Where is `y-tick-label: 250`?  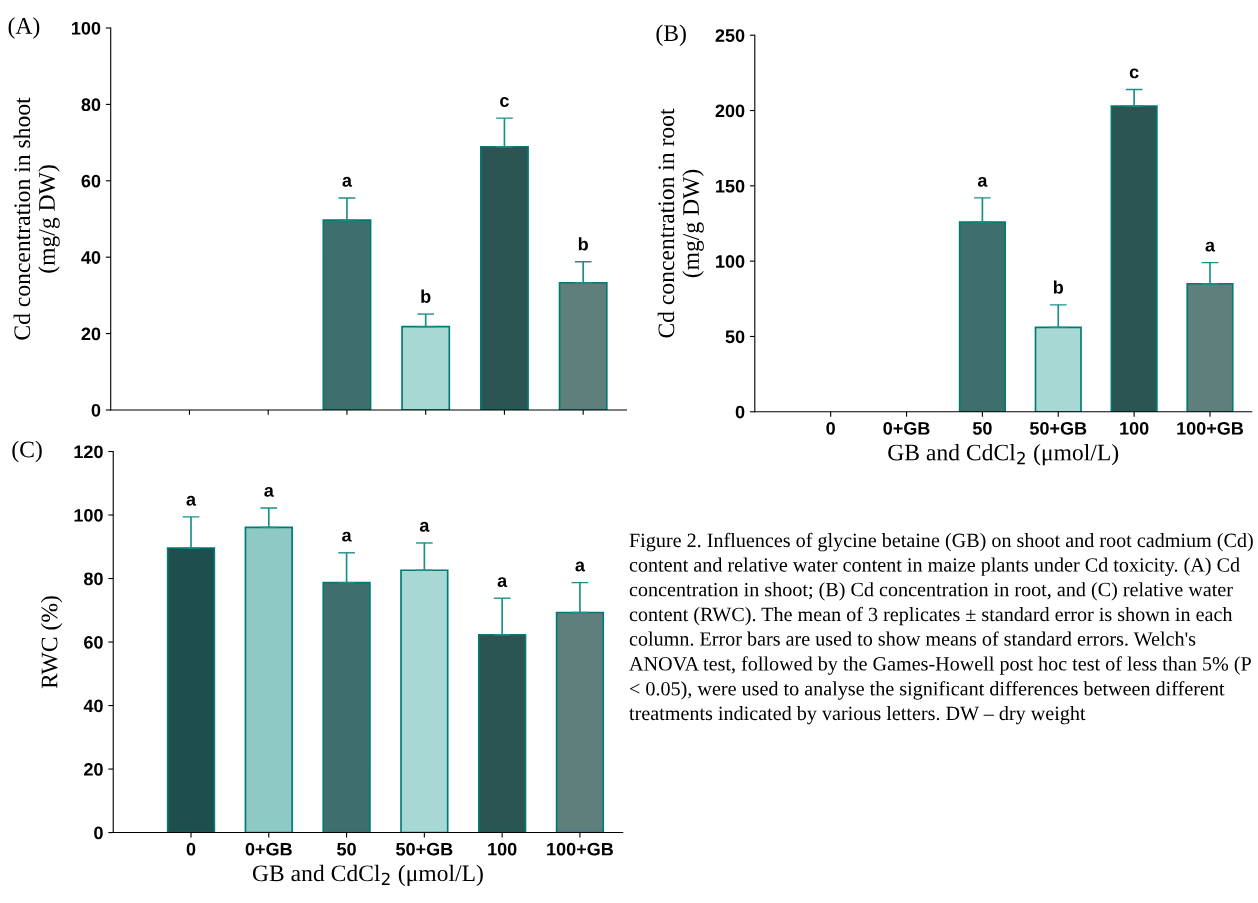
y-tick-label: 250 is located at coordinates (730, 35).